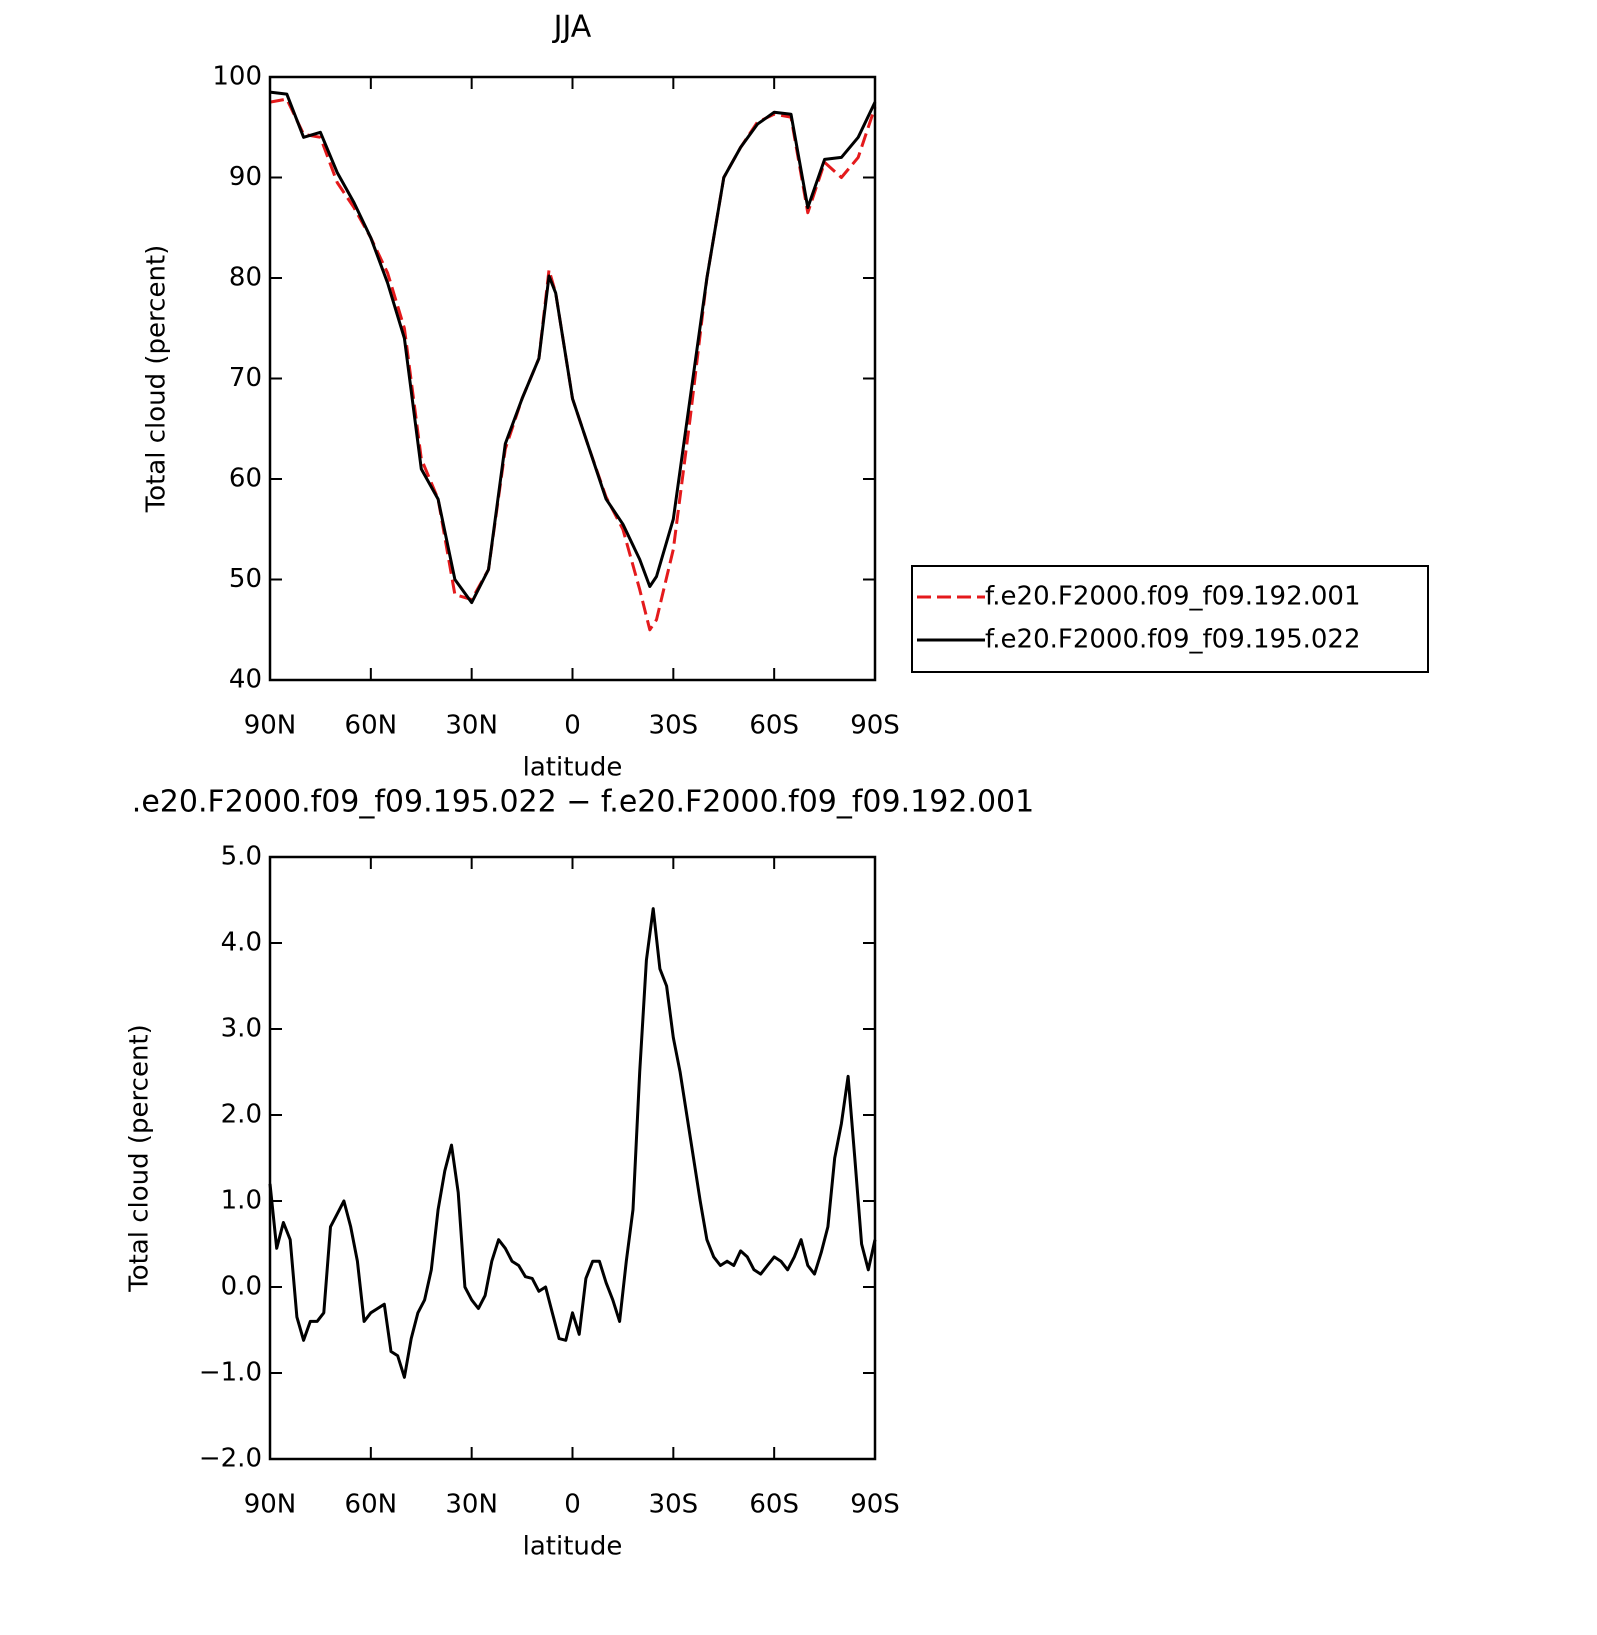 Image resolution: width=1597 pixels, height=1635 pixels. I want to click on y-tick-label: 80, so click(245, 278).